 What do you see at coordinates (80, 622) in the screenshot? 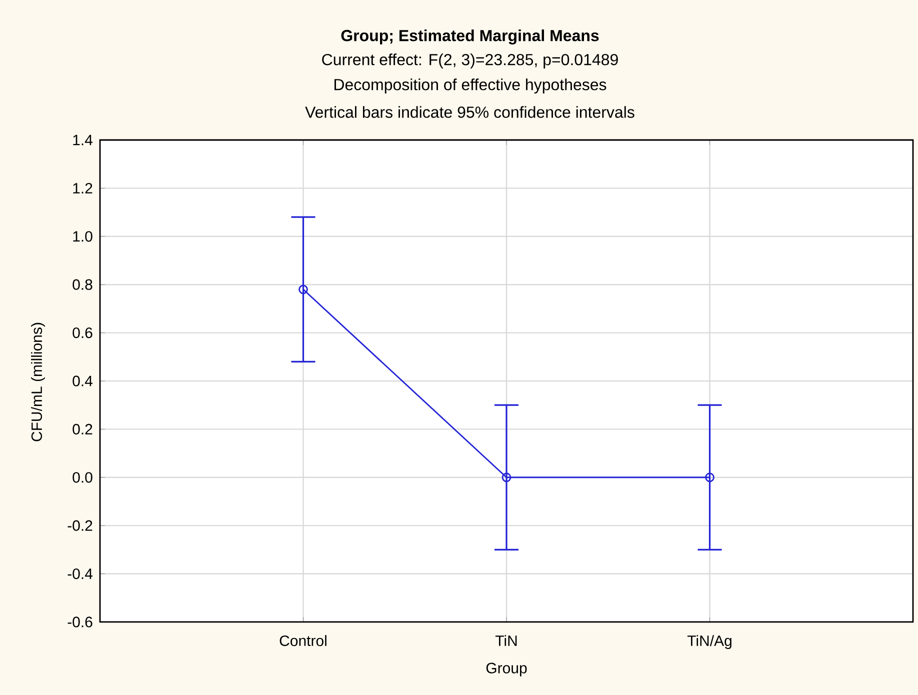
I see `y-tick-label: -0.6` at bounding box center [80, 622].